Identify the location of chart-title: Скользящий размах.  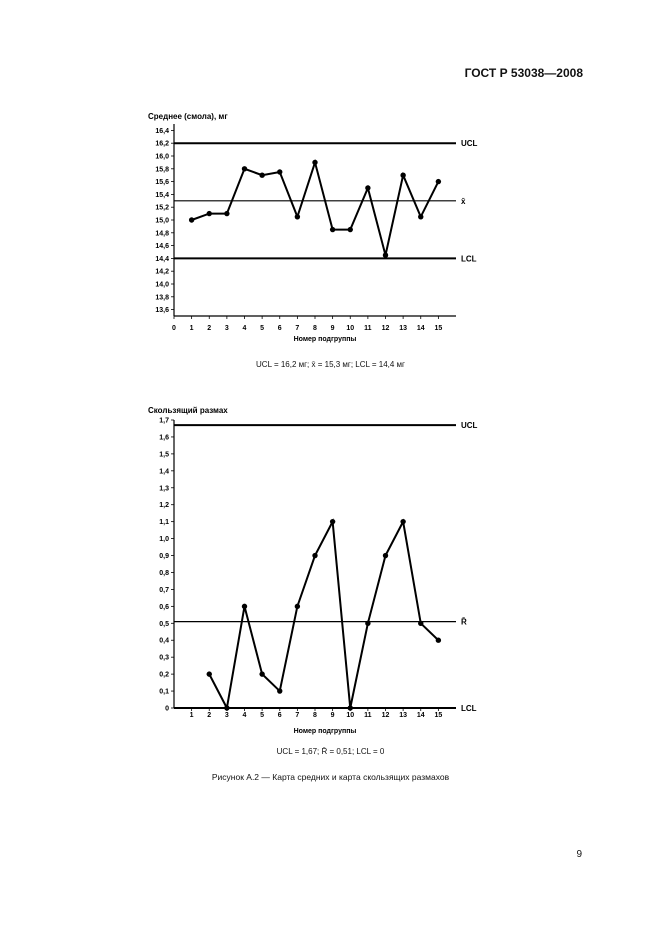
(188, 410).